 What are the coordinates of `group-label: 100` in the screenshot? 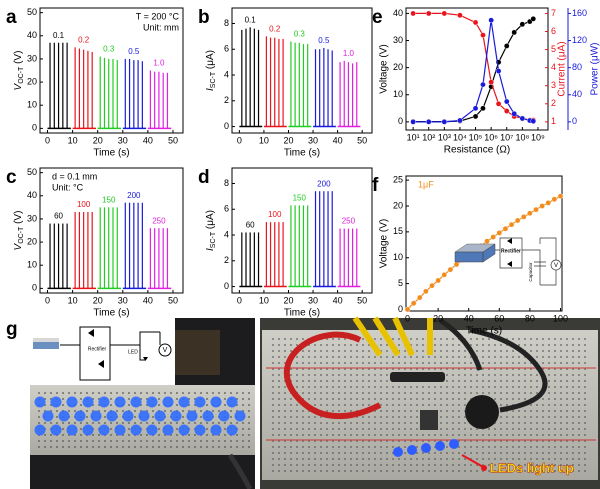 It's located at (275, 214).